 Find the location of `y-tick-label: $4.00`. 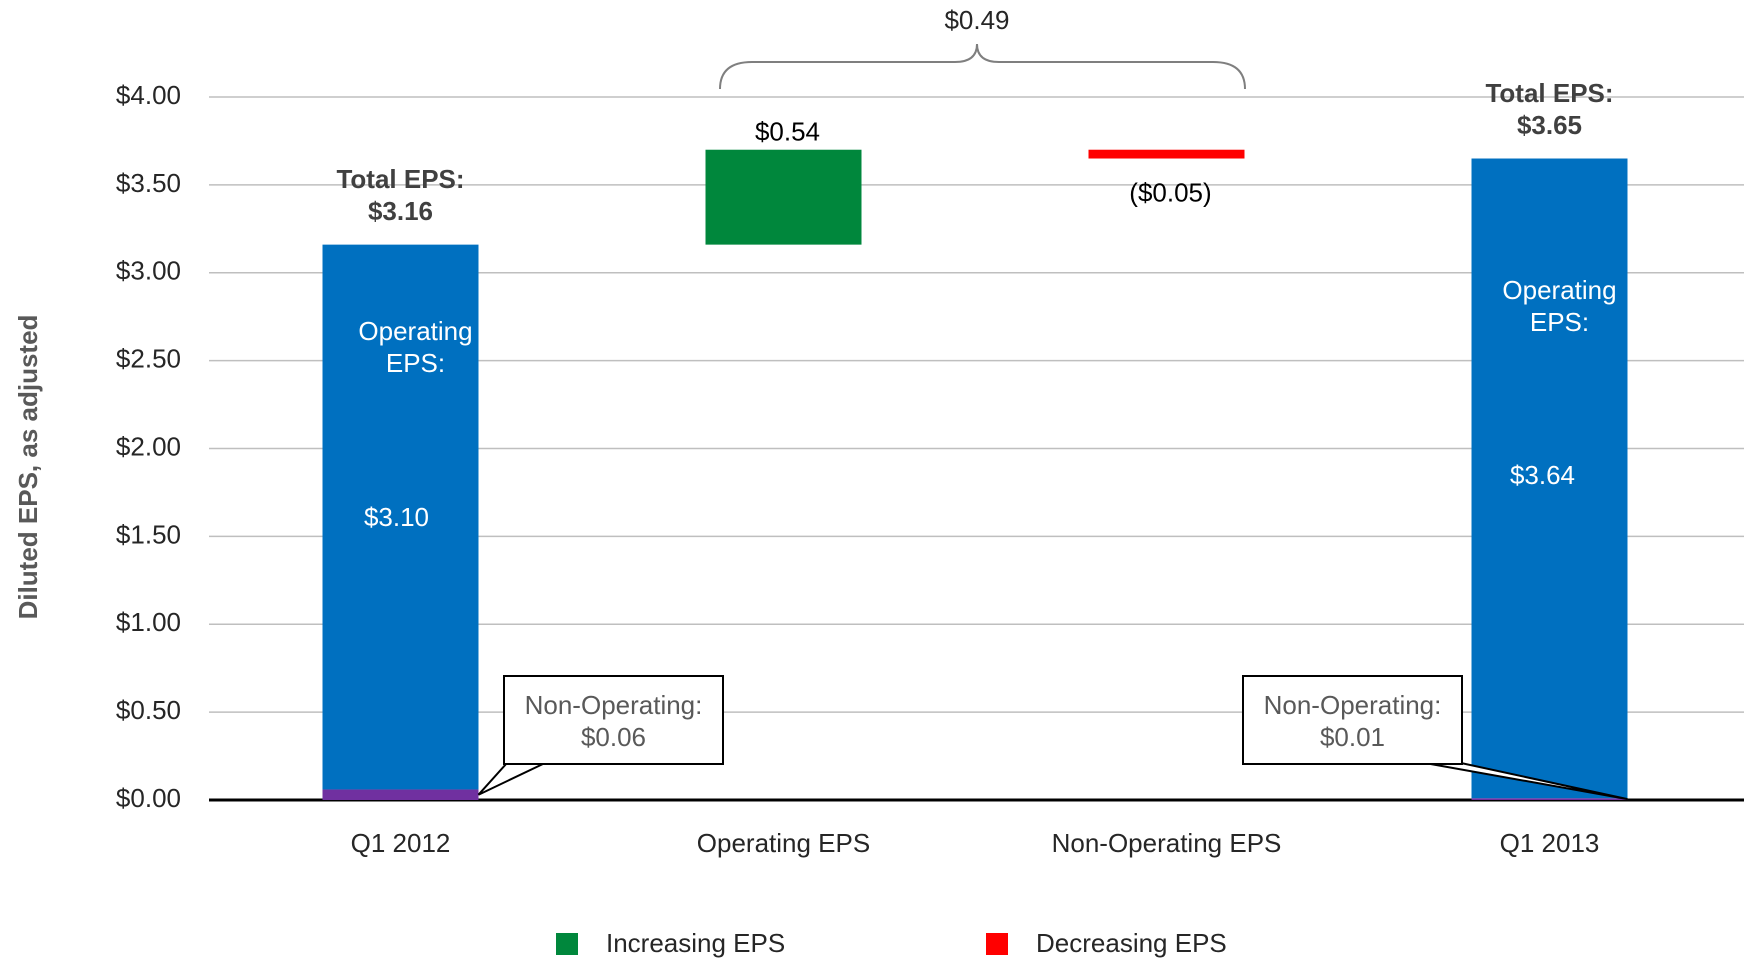

y-tick-label: $4.00 is located at coordinates (148, 95).